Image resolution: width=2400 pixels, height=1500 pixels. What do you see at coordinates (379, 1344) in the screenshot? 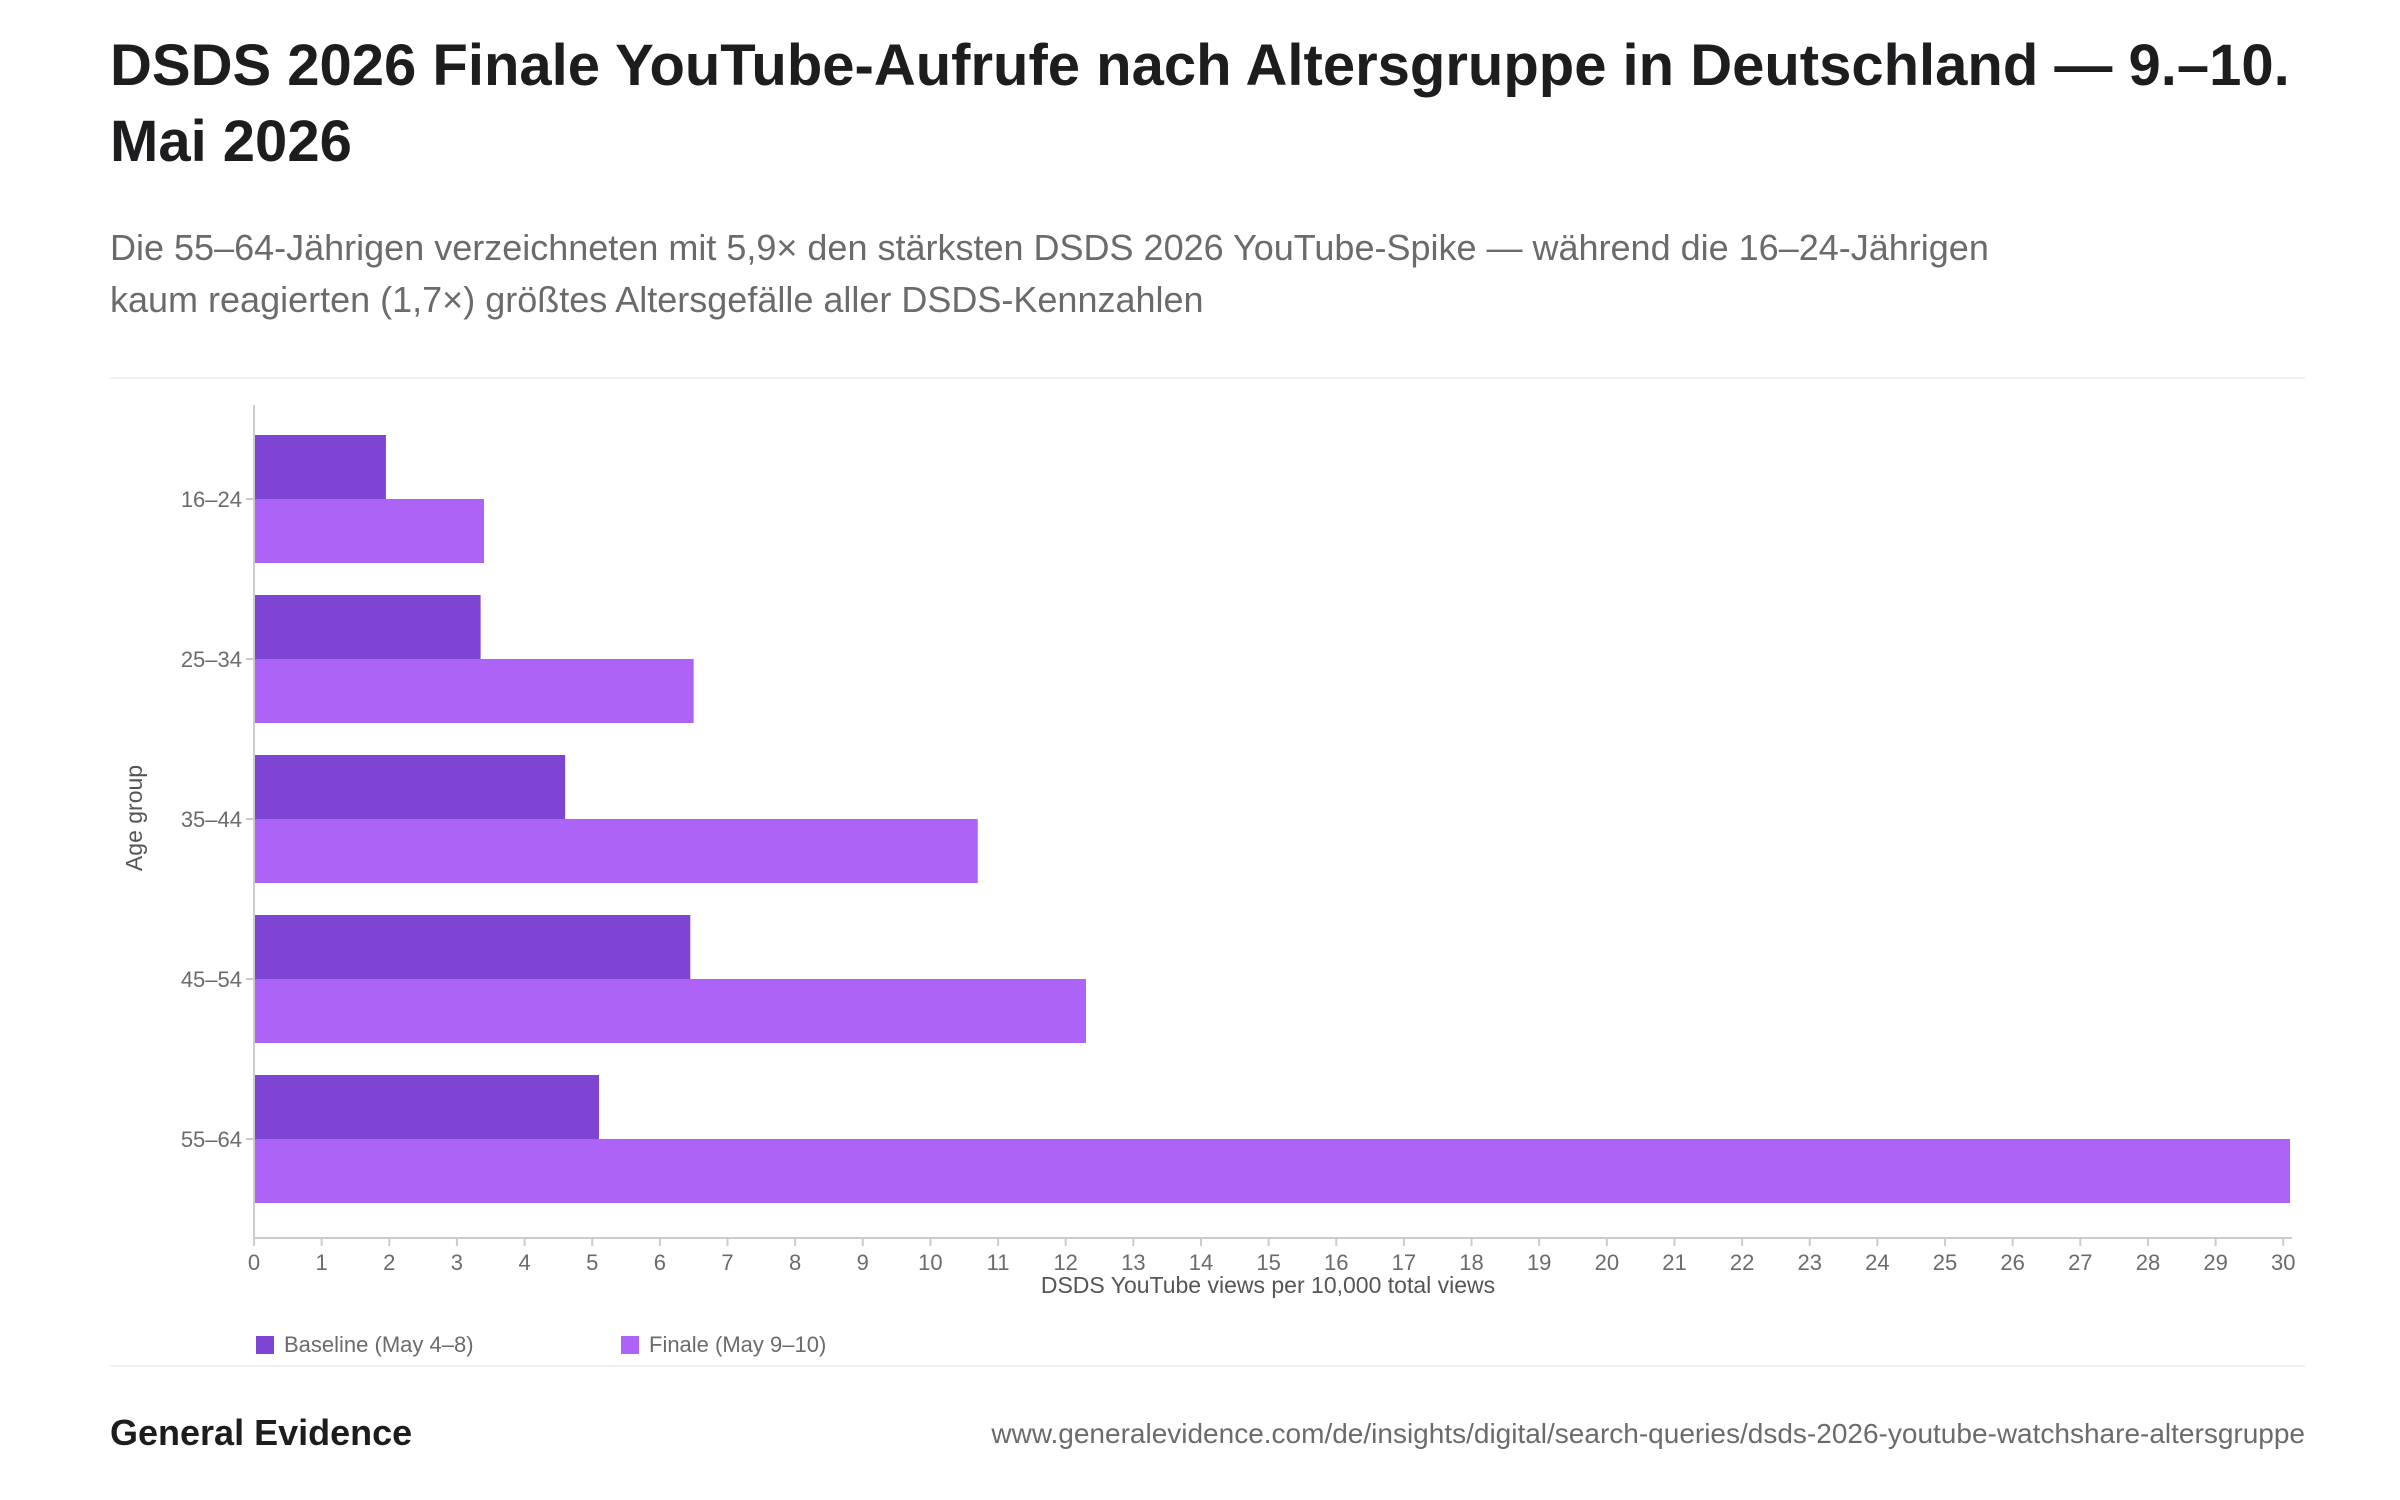
I see `legend-label-baseline: Baseline (May 4–8)` at bounding box center [379, 1344].